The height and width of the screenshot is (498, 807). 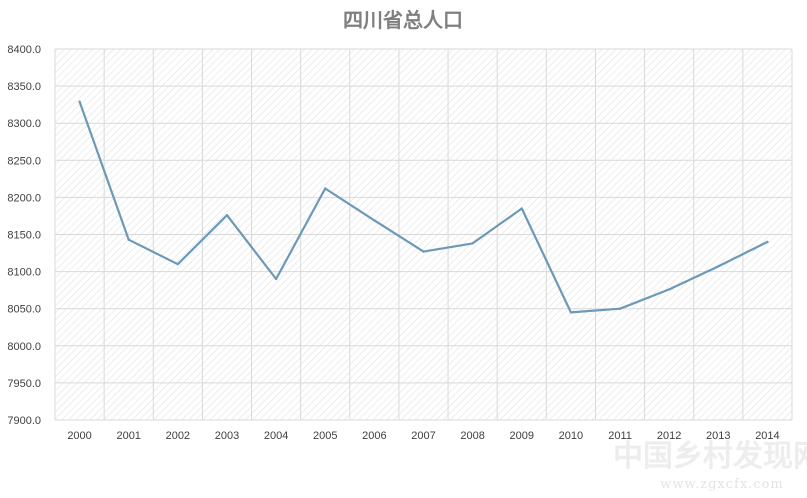 What do you see at coordinates (472, 436) in the screenshot?
I see `x-tick-label: 2008` at bounding box center [472, 436].